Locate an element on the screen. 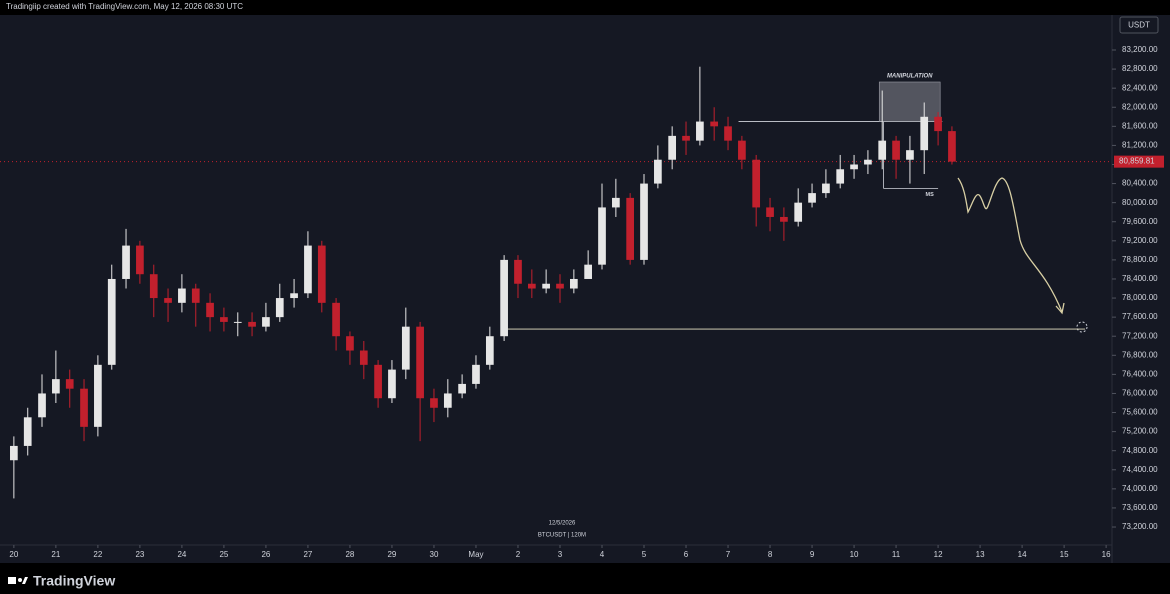 The height and width of the screenshot is (594, 1170). x-tick-label: 9 is located at coordinates (812, 554).